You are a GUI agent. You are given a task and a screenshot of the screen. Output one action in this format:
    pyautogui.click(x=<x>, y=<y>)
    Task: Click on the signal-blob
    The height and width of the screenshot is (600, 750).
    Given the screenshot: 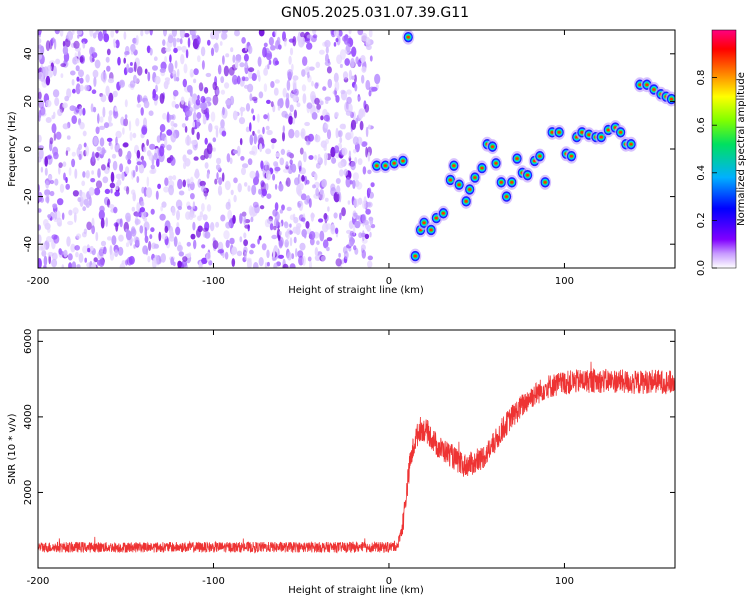 What is the action you would take?
    pyautogui.click(x=620, y=132)
    